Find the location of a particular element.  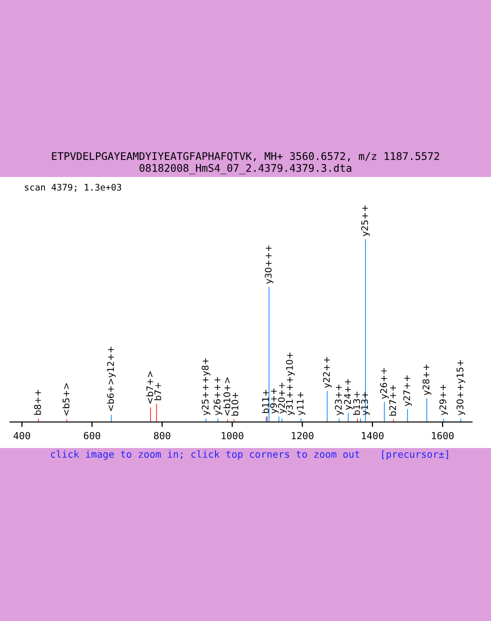

x-tick-label: 600 is located at coordinates (92, 436).